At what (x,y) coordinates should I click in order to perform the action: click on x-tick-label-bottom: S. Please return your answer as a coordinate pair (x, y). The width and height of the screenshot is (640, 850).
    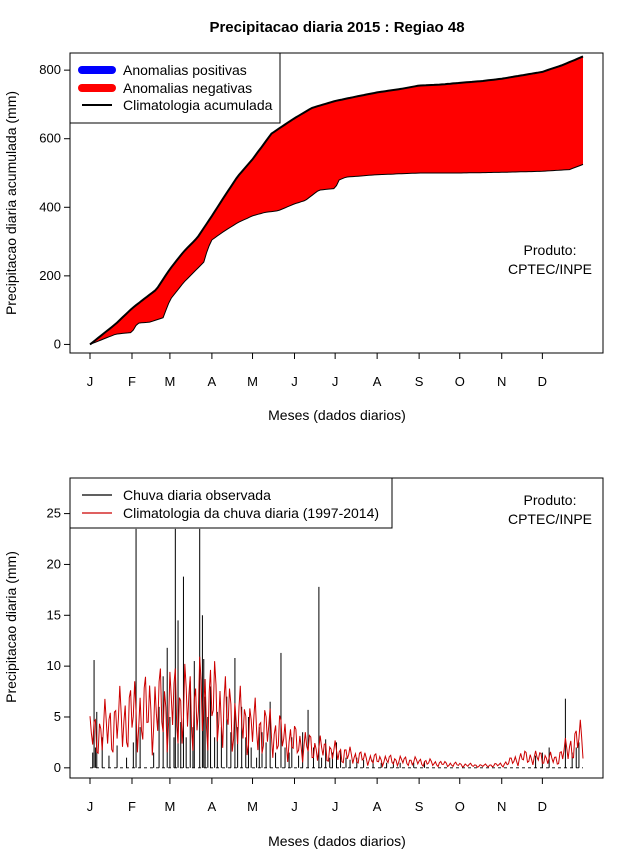
    Looking at the image, I should click on (419, 806).